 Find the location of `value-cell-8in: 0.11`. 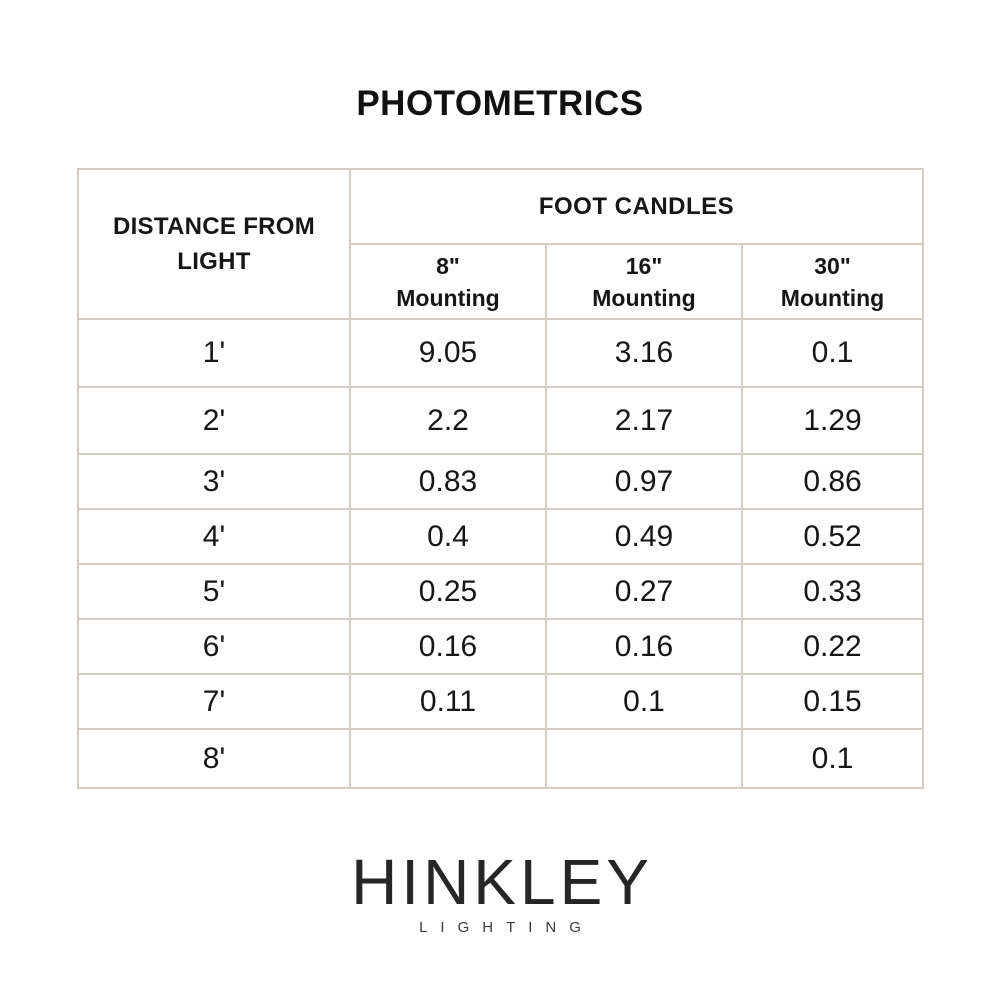

value-cell-8in: 0.11 is located at coordinates (448, 701).